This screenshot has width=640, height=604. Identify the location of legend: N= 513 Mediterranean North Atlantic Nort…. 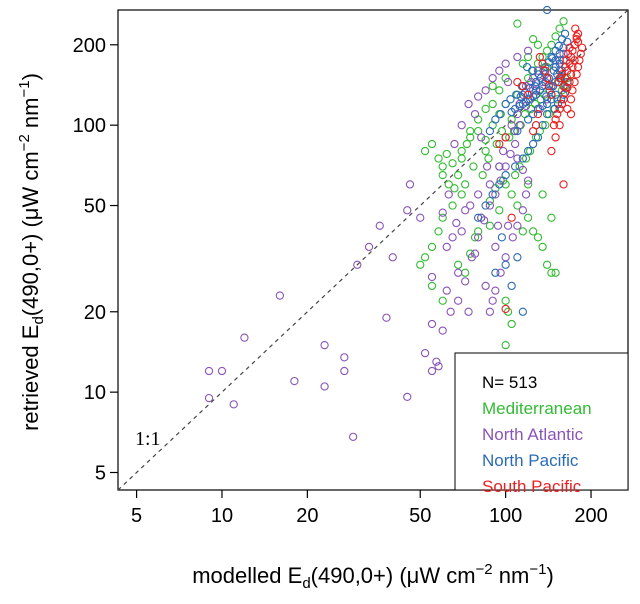
(541, 424).